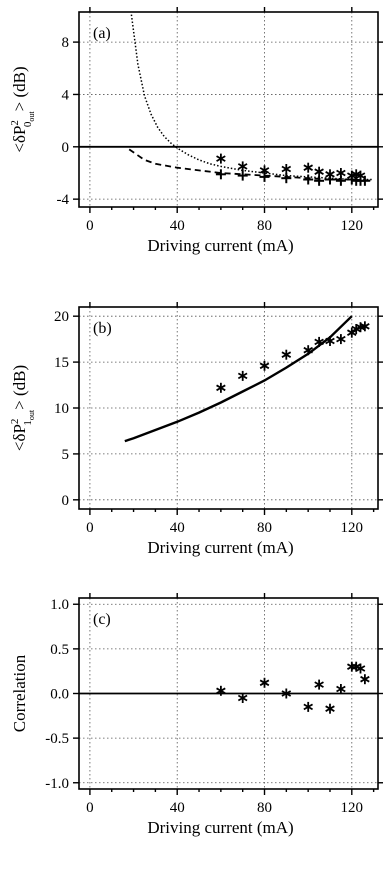 The image size is (389, 894). I want to click on y-axis-title: <δP21out> (dB), so click(22, 408).